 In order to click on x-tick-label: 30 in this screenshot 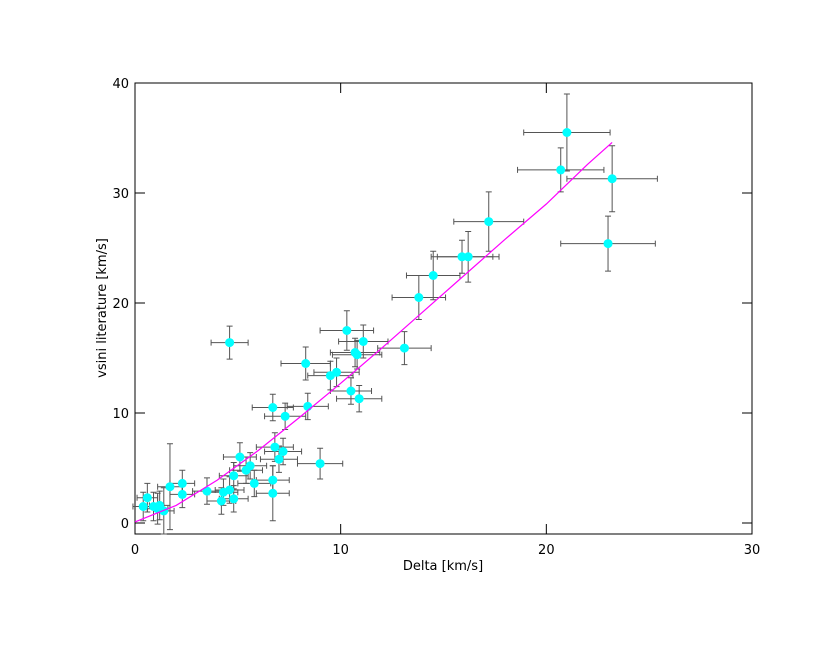, I will do `click(752, 550)`.